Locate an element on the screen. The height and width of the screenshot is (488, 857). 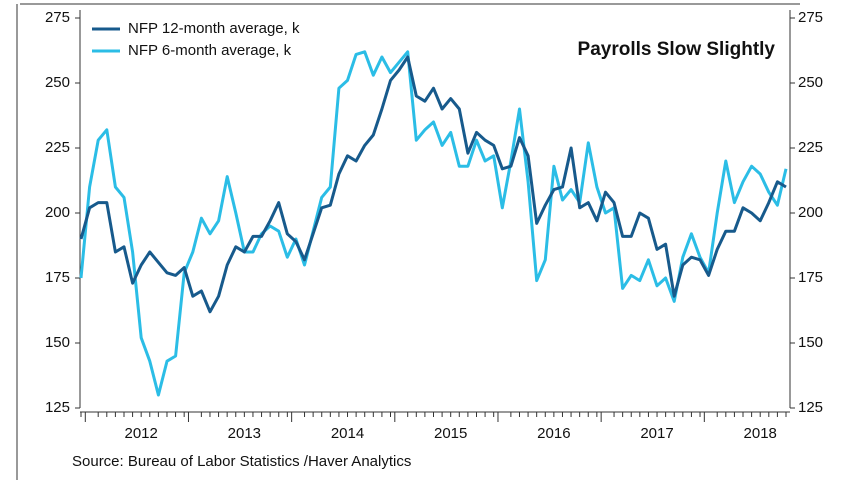
x-tick-label: 2014 is located at coordinates (347, 433).